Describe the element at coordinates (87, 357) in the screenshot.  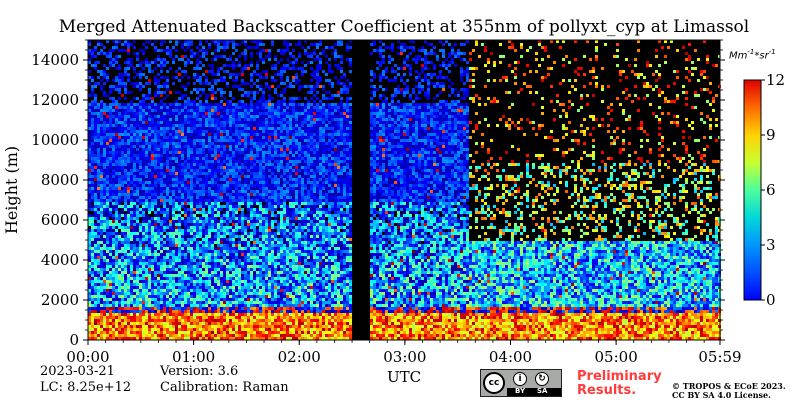
I see `x-tick-label: 00:00` at that location.